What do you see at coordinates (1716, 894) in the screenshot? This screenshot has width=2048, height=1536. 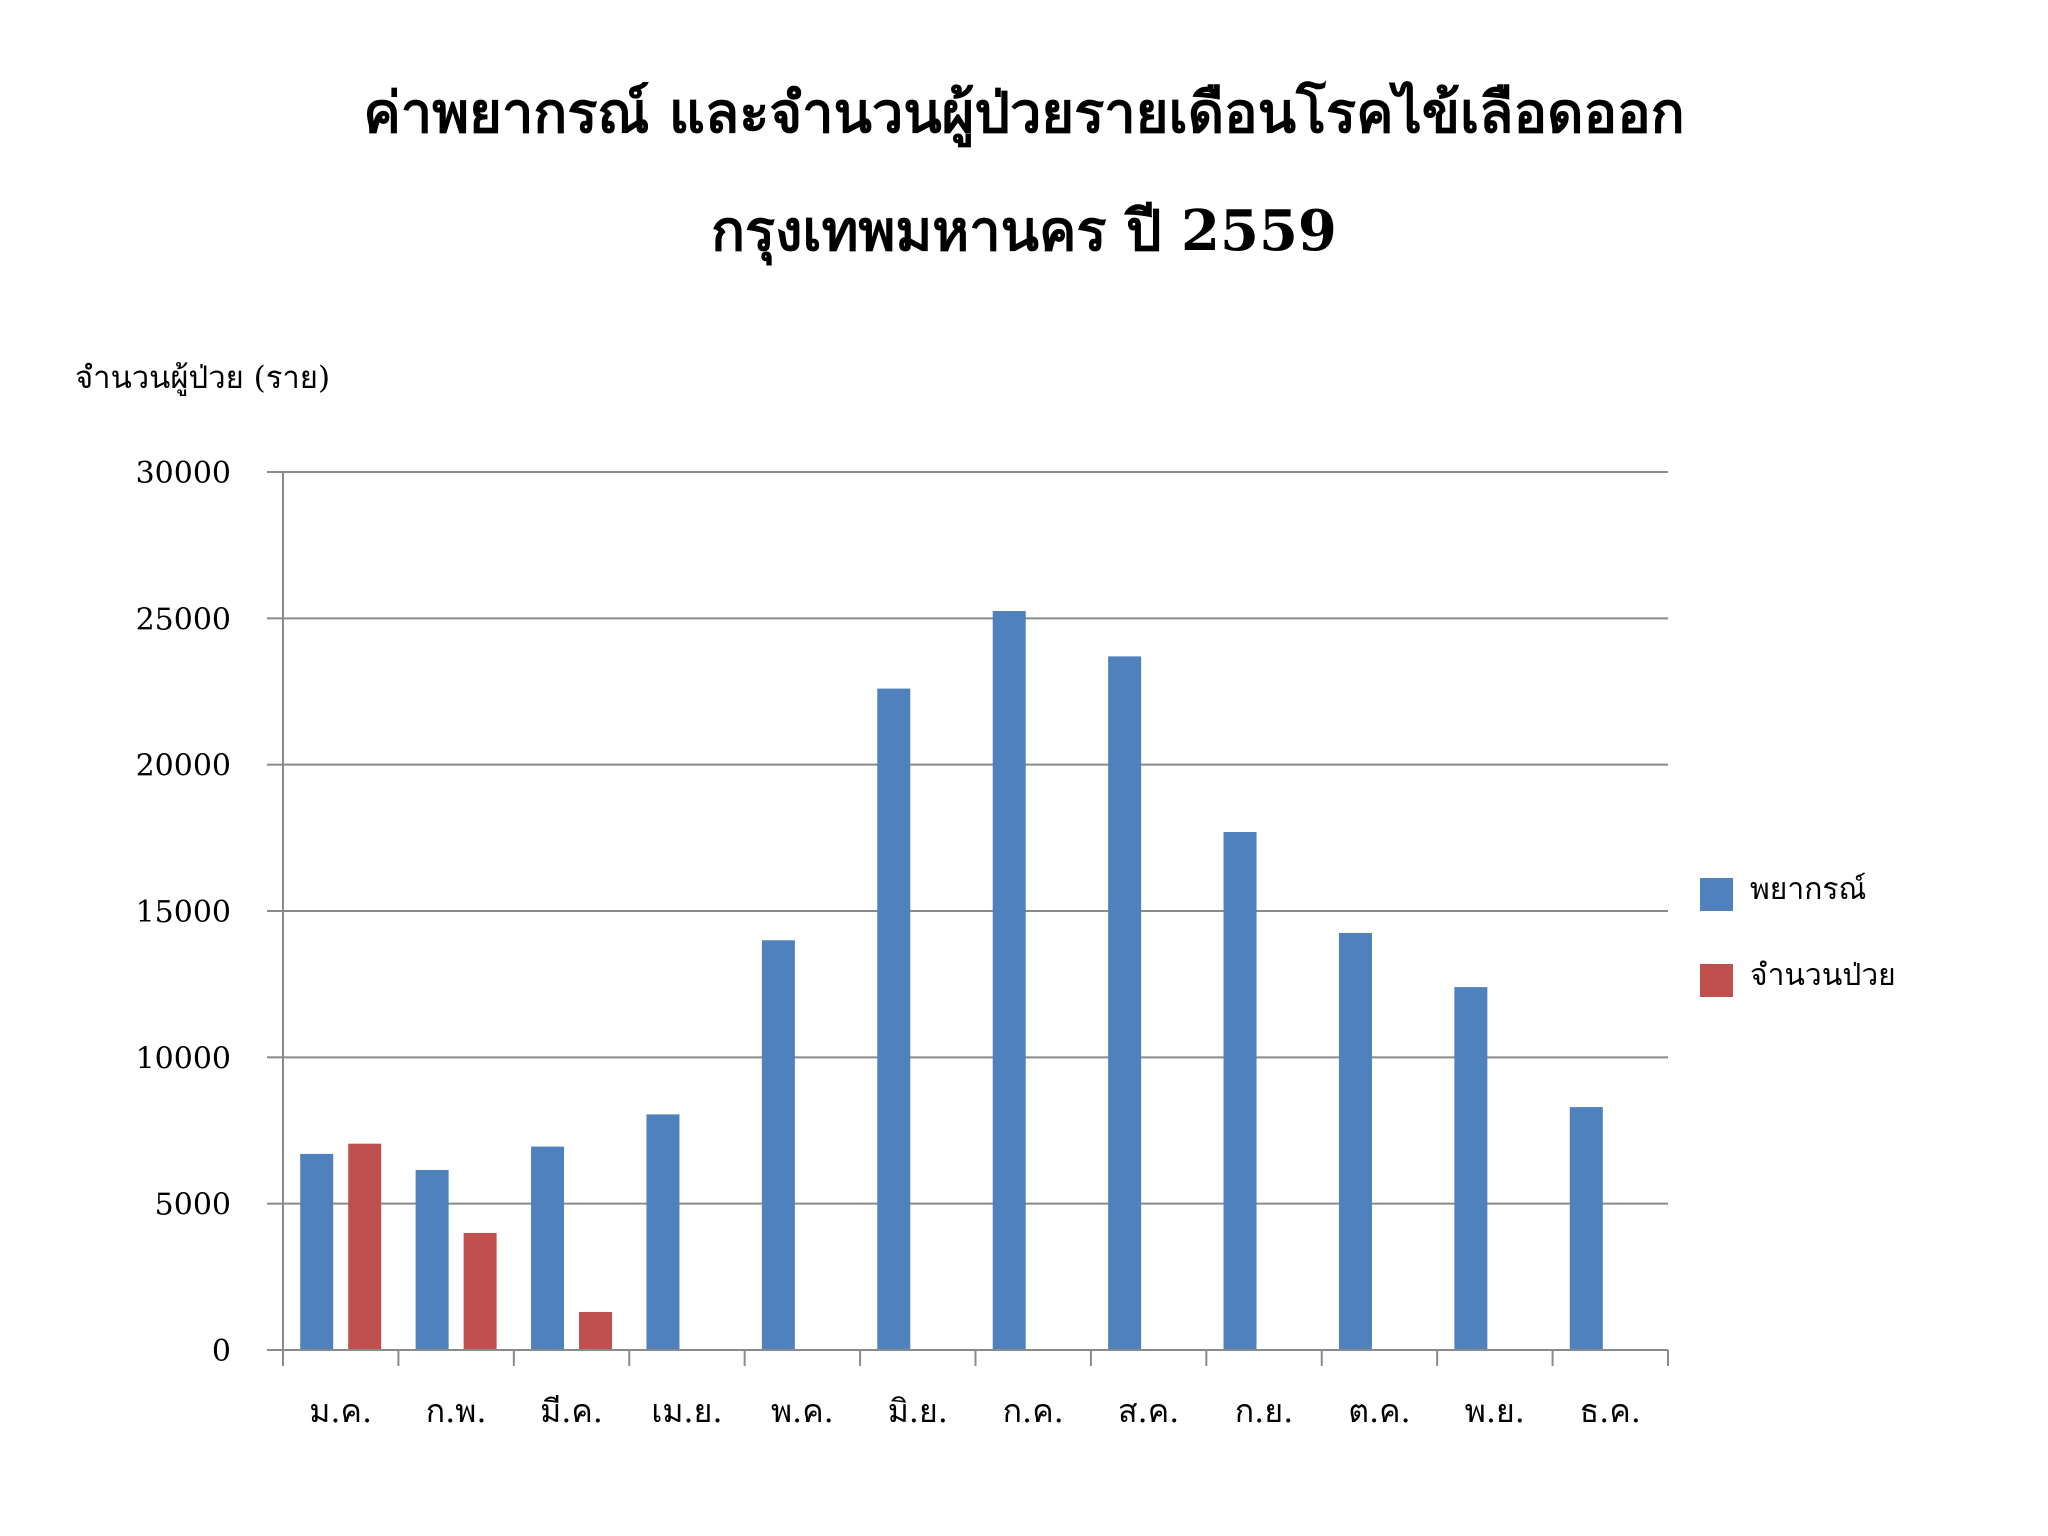 I see `legend-swatch-forecast` at bounding box center [1716, 894].